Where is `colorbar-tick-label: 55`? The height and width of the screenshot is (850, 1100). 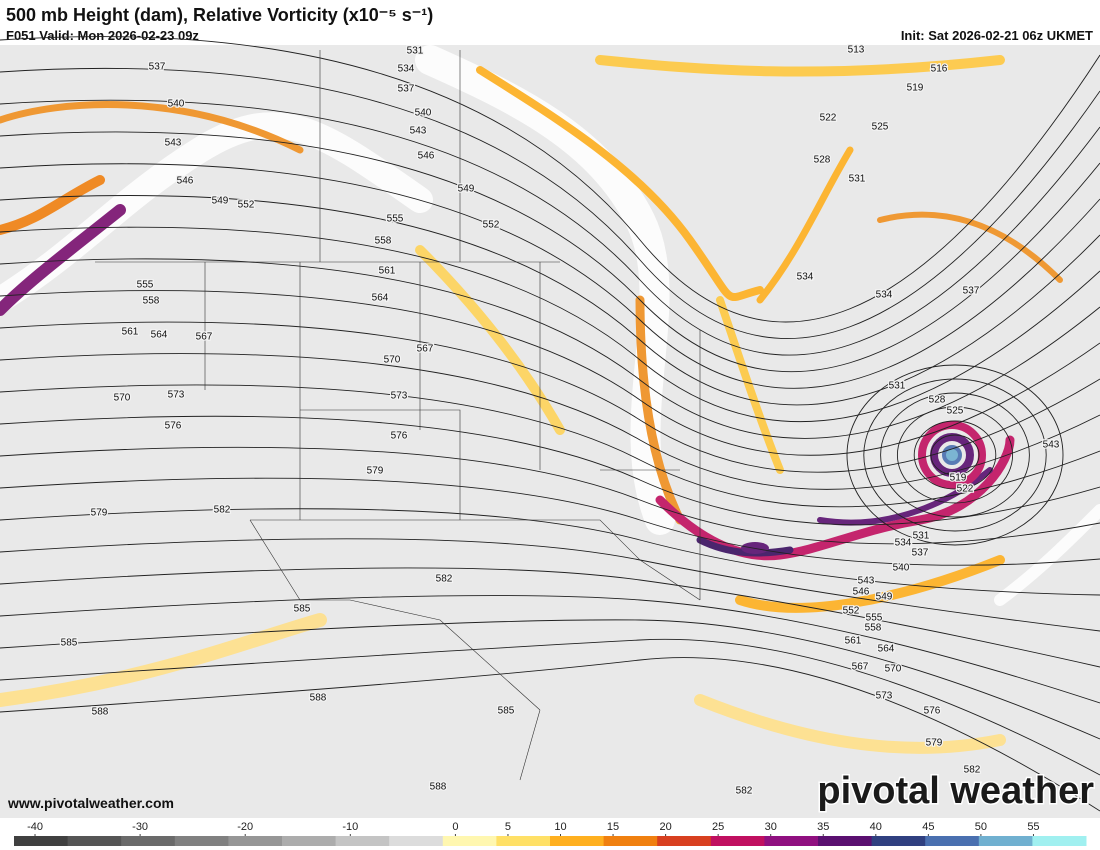 colorbar-tick-label: 55 is located at coordinates (1033, 827).